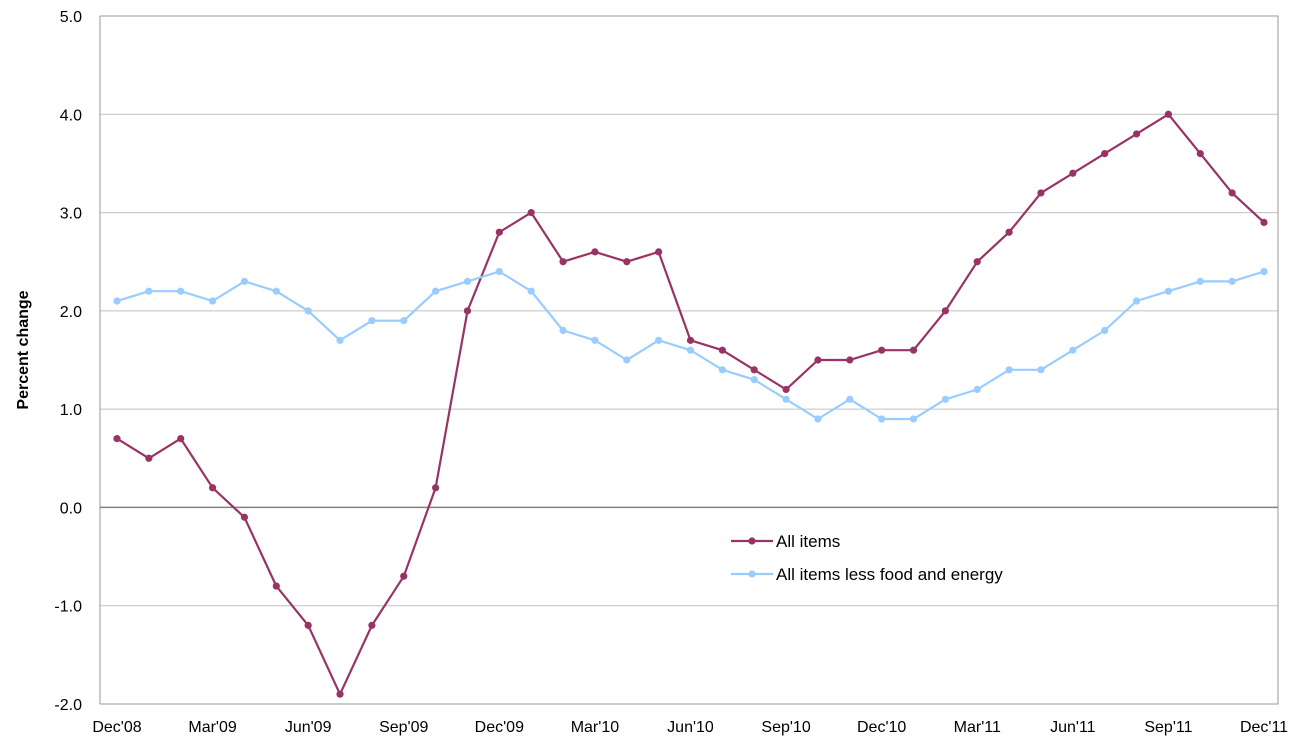 The height and width of the screenshot is (744, 1306). I want to click on x-tick-label: Dec'11, so click(1264, 727).